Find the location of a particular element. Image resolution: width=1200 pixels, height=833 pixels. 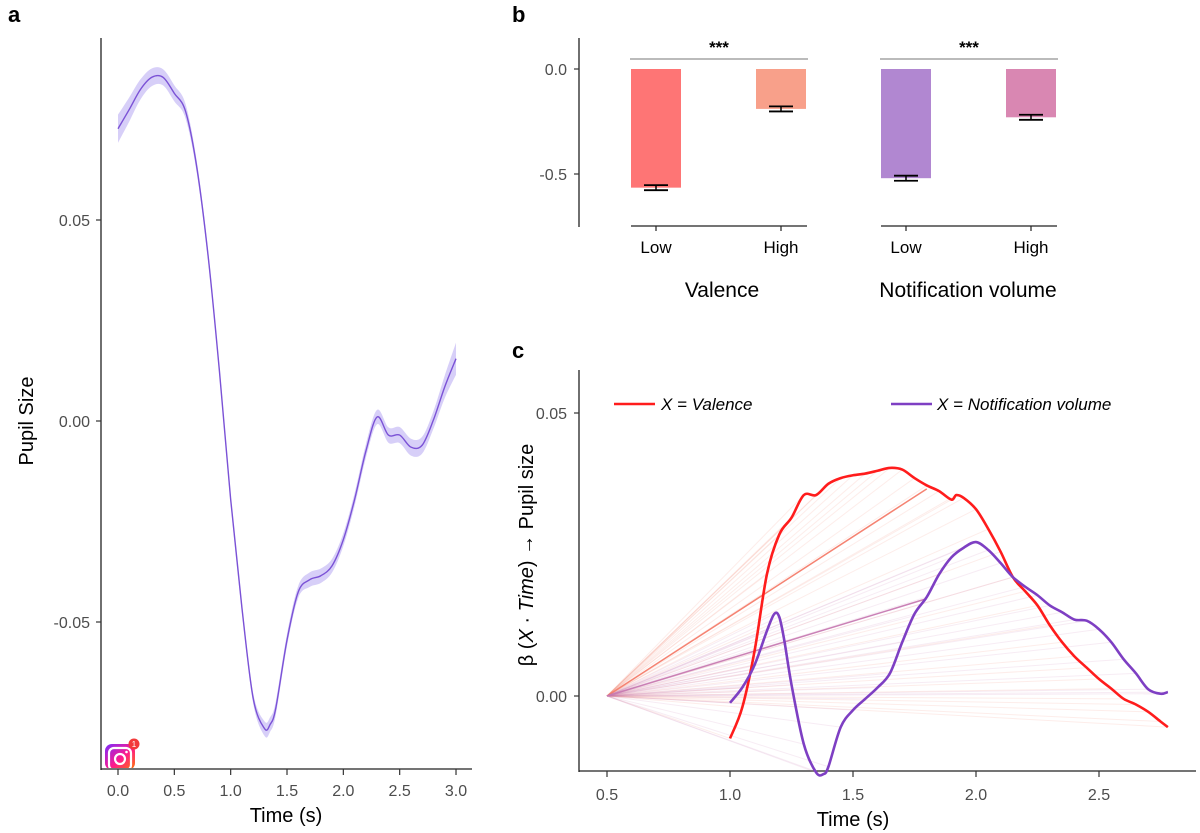

b-group-label: Notification volume is located at coordinates (967, 290).